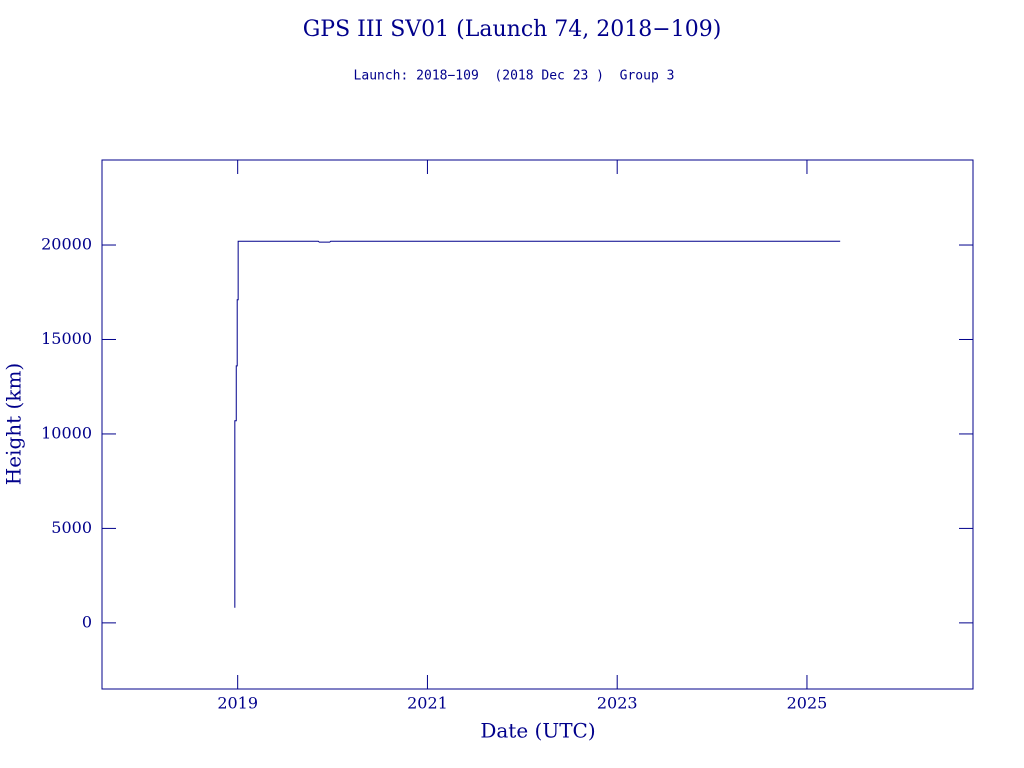 The image size is (1024, 768). What do you see at coordinates (427, 703) in the screenshot?
I see `x-tick-label: 2021` at bounding box center [427, 703].